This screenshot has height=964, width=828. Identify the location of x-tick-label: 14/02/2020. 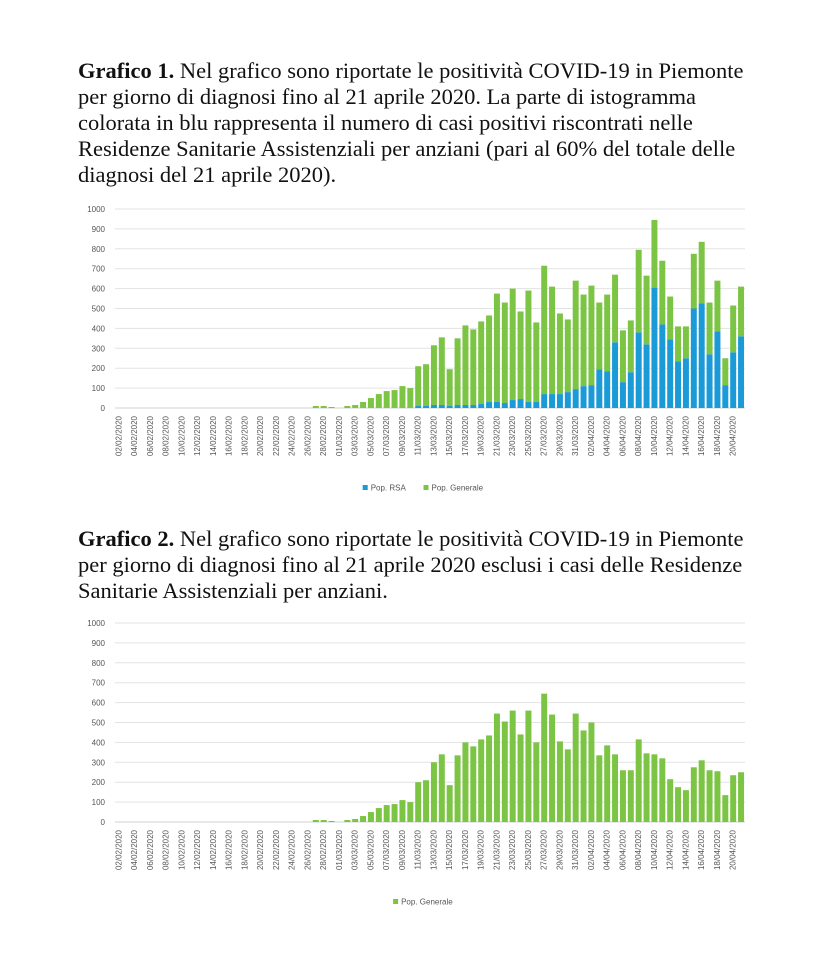
(213, 435).